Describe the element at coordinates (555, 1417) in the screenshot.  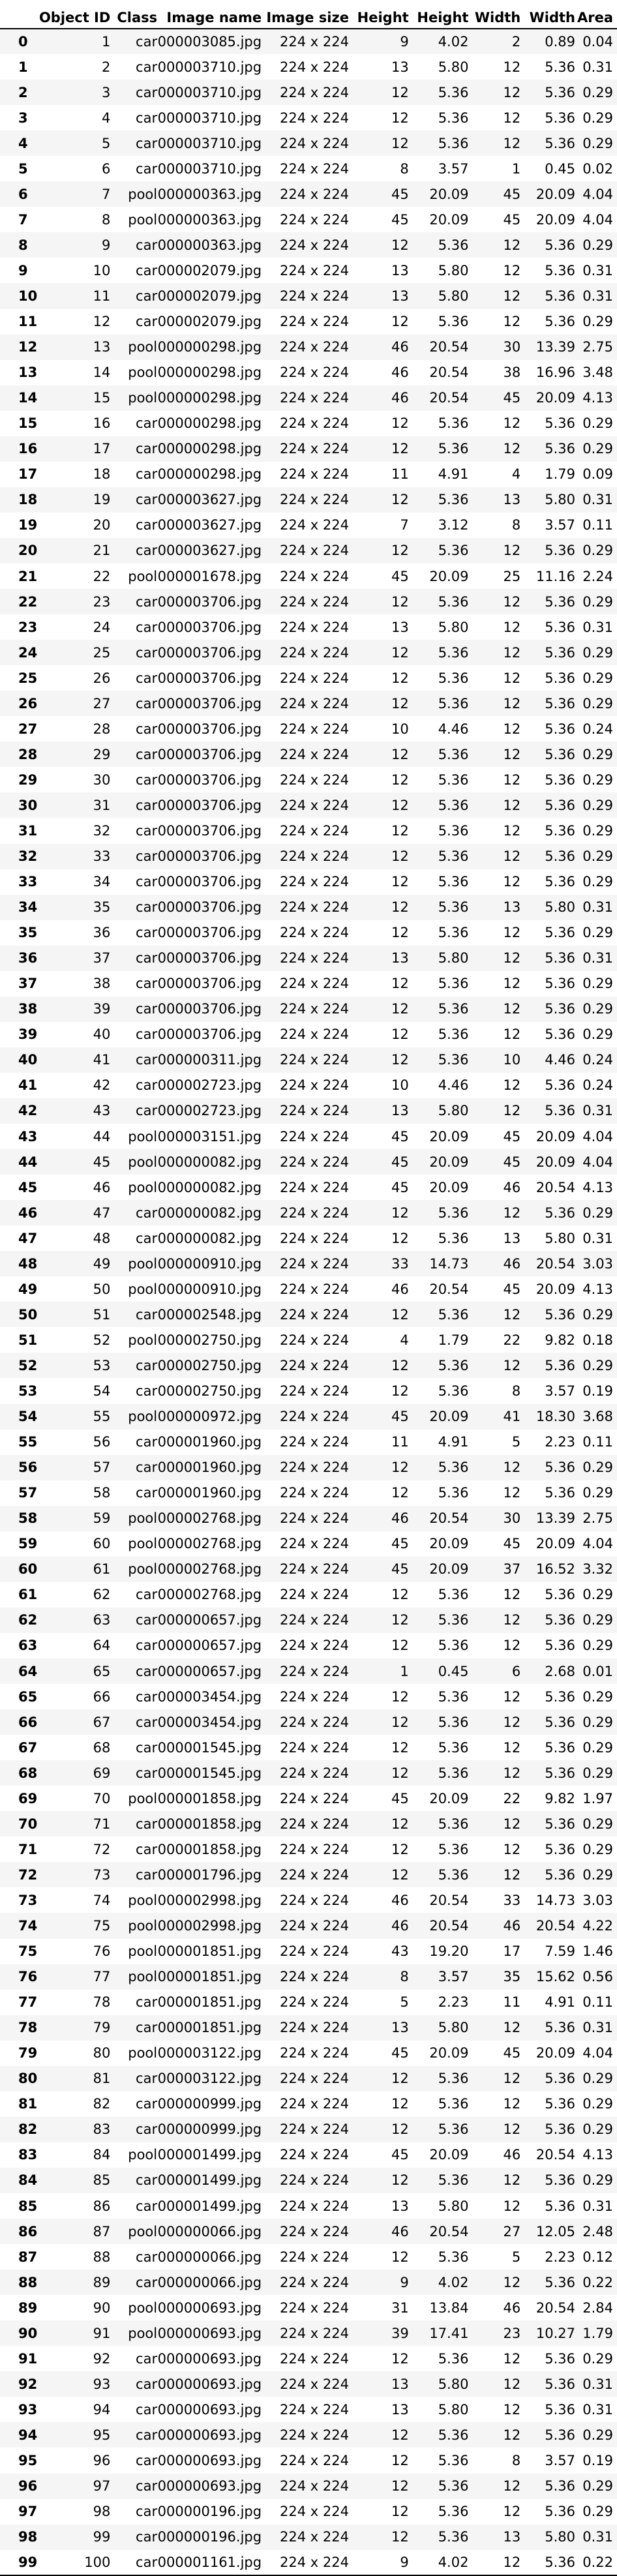
I see `cell-width-pct: 18.30` at that location.